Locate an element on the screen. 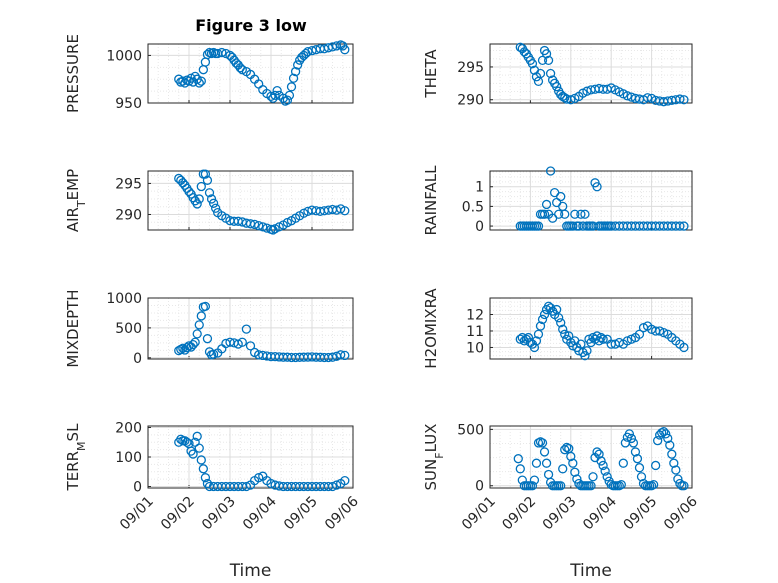  y-tick-label: 0.5 is located at coordinates (473, 207).